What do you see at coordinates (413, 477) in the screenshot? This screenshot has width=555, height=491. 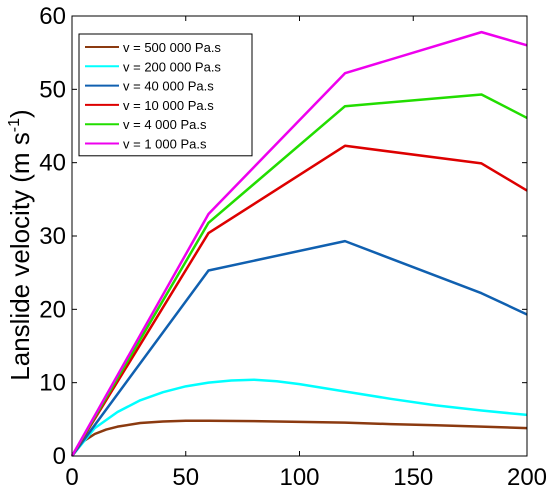 I see `x-tick-label: 150` at bounding box center [413, 477].